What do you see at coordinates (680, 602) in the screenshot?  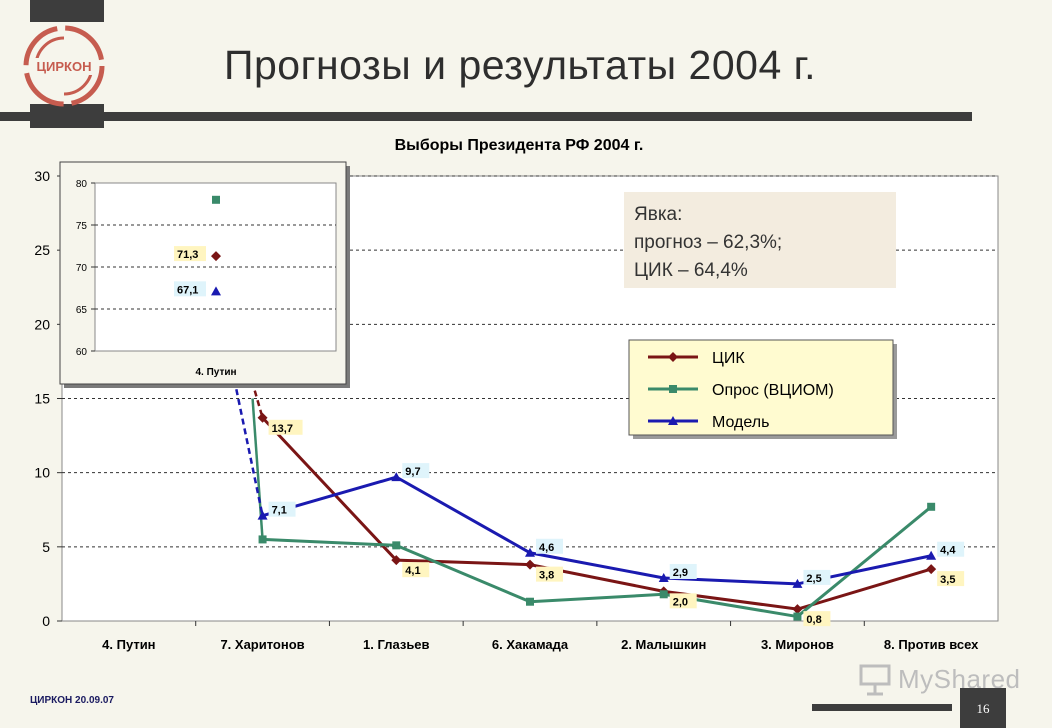 I see `data-label: 2,0` at bounding box center [680, 602].